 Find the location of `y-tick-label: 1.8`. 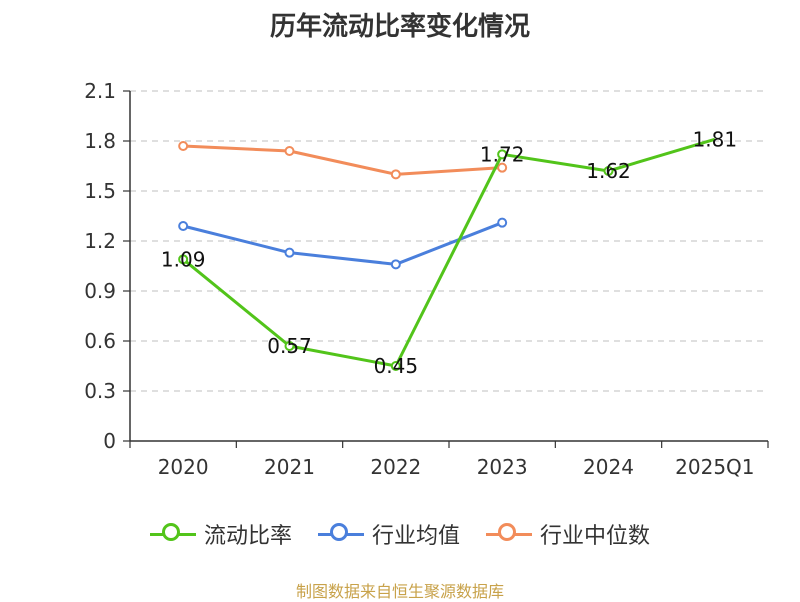

y-tick-label: 1.8 is located at coordinates (100, 141).